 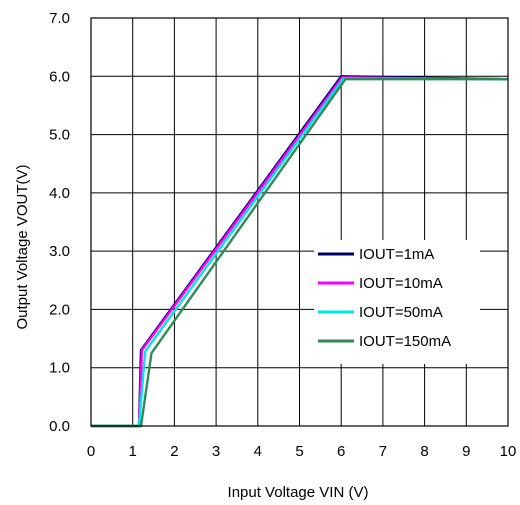 I want to click on y-tick-label: 3.0, so click(x=59, y=251).